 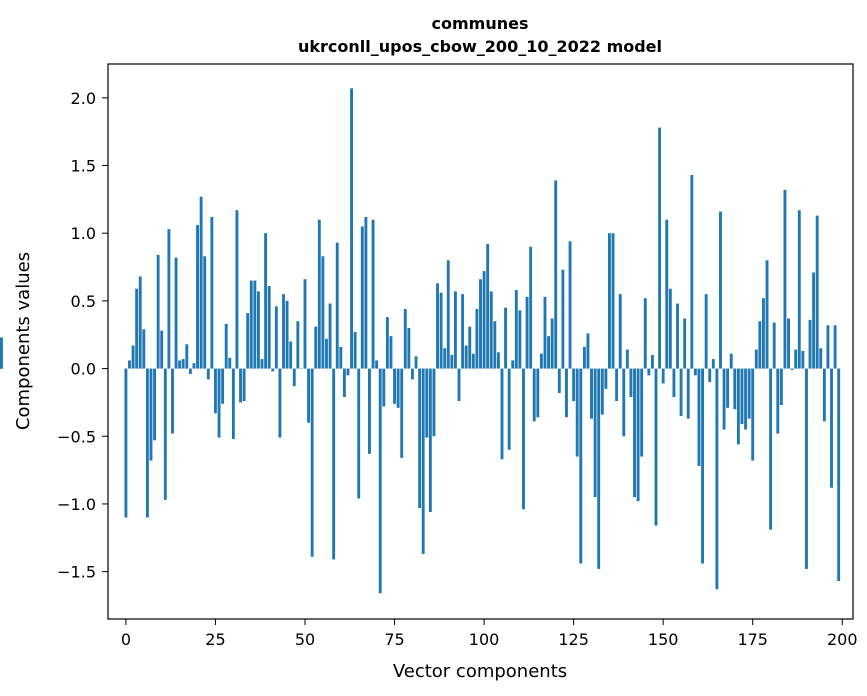 What do you see at coordinates (480, 23) in the screenshot?
I see `chart-title: communes` at bounding box center [480, 23].